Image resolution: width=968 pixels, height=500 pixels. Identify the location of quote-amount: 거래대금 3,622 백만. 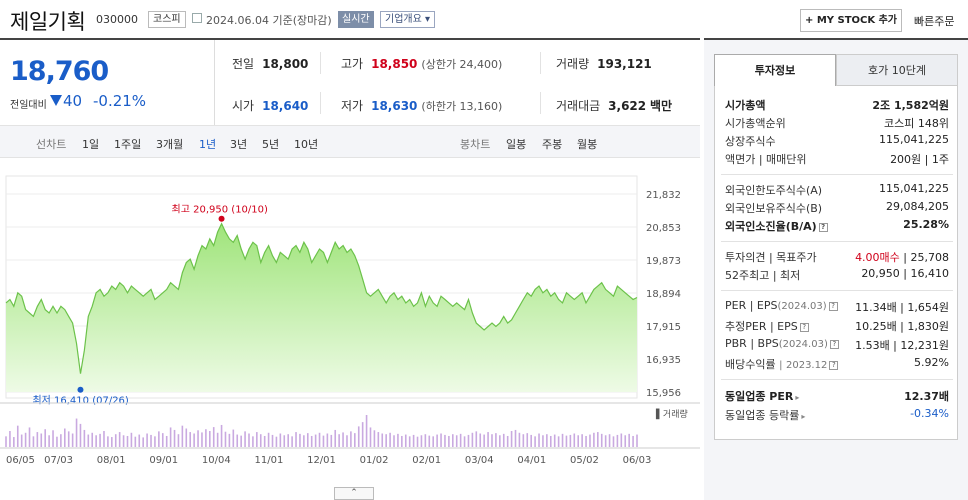
(614, 106).